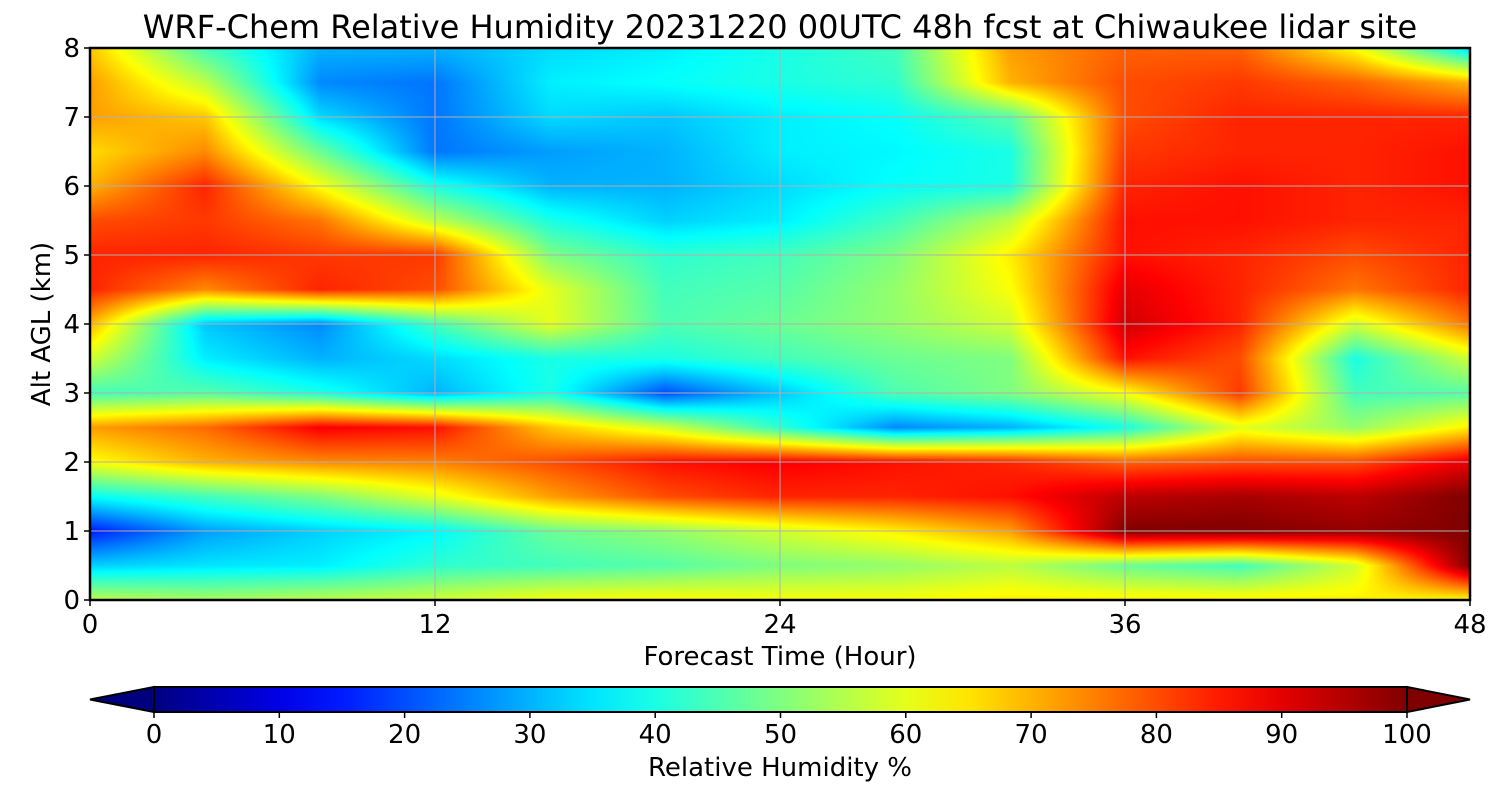 The height and width of the screenshot is (800, 1500). Describe the element at coordinates (71, 118) in the screenshot. I see `y-tick-label: 7` at that location.